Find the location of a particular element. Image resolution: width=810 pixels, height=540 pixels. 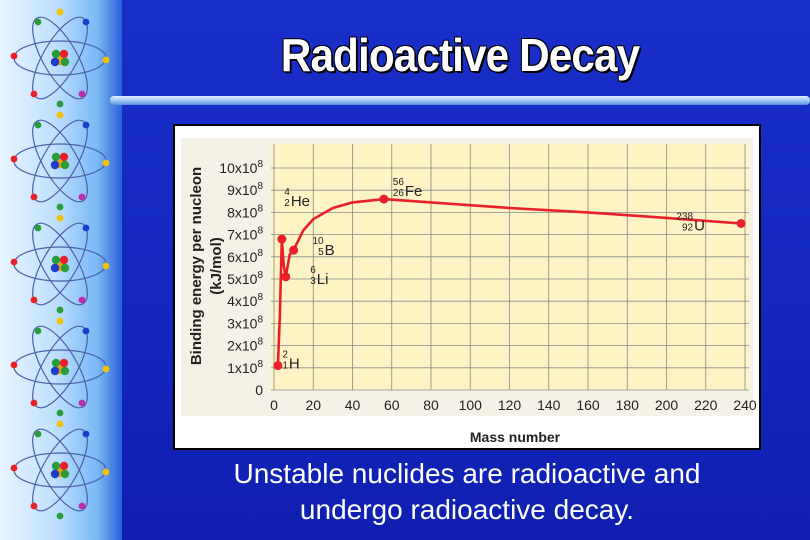

x-tick-label: 0 is located at coordinates (274, 405).